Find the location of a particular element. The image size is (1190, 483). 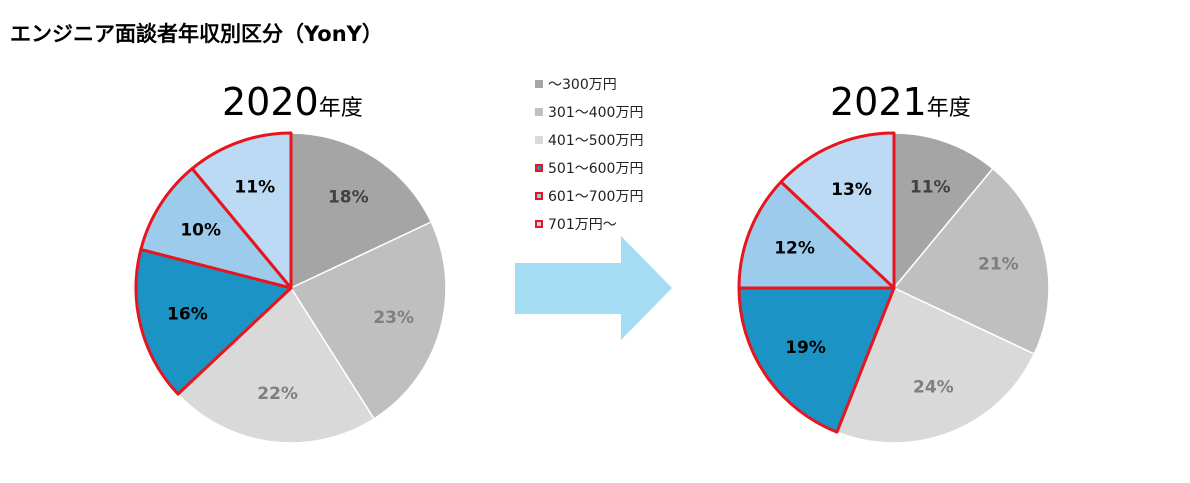

year-number: 2021 is located at coordinates (878, 102).